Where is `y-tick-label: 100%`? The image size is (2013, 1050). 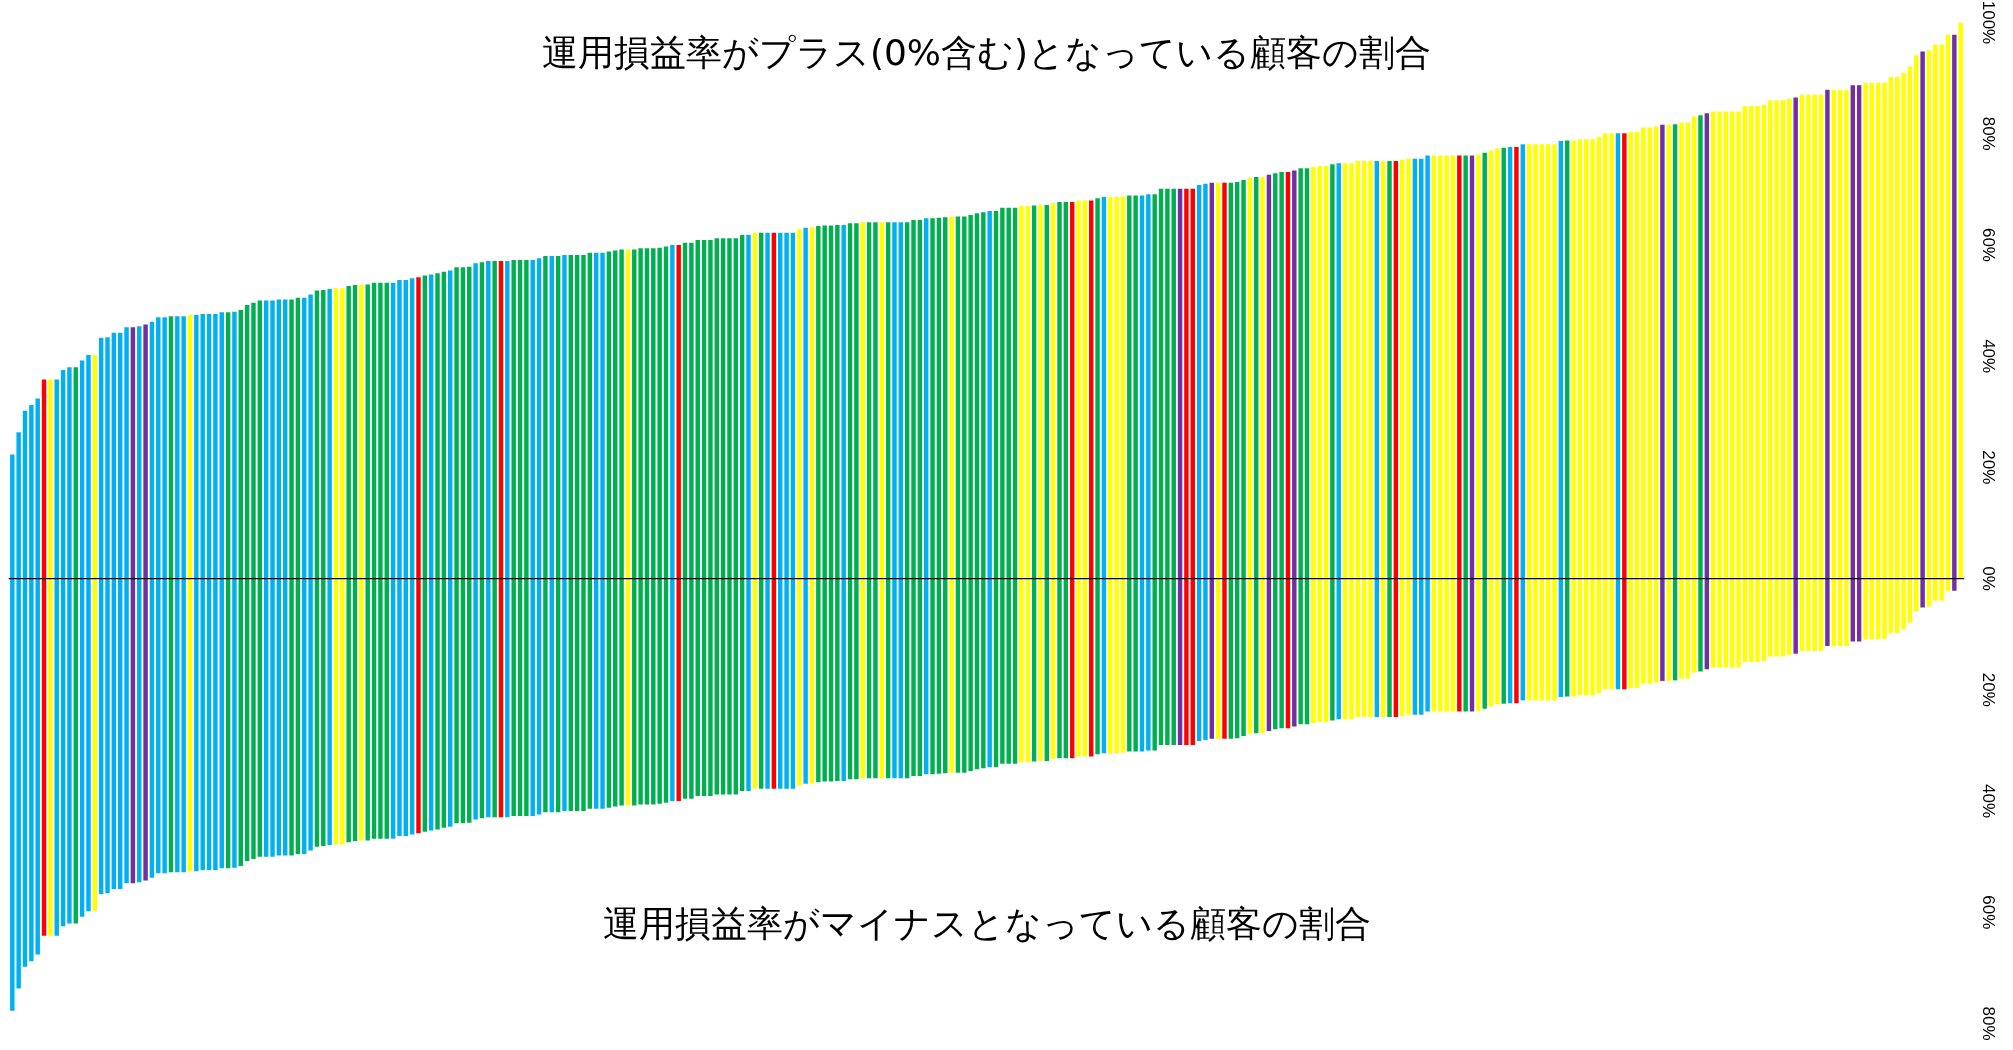
y-tick-label: 100% is located at coordinates (1988, 22).